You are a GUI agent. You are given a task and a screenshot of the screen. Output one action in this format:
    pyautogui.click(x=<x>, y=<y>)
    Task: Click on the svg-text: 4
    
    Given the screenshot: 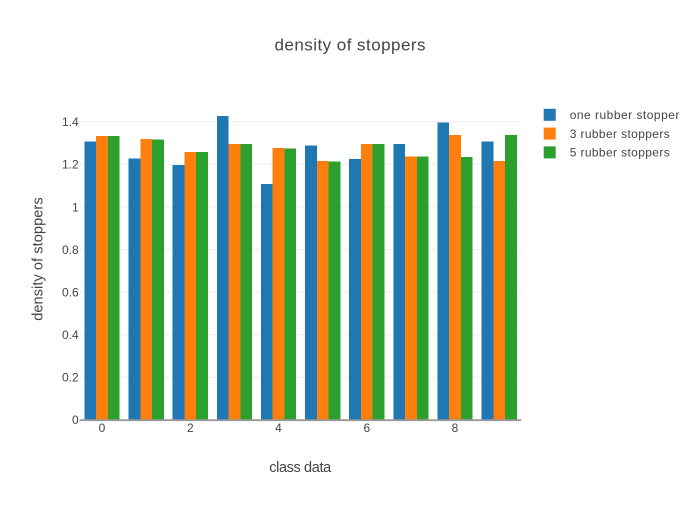 What is the action you would take?
    pyautogui.click(x=278, y=428)
    